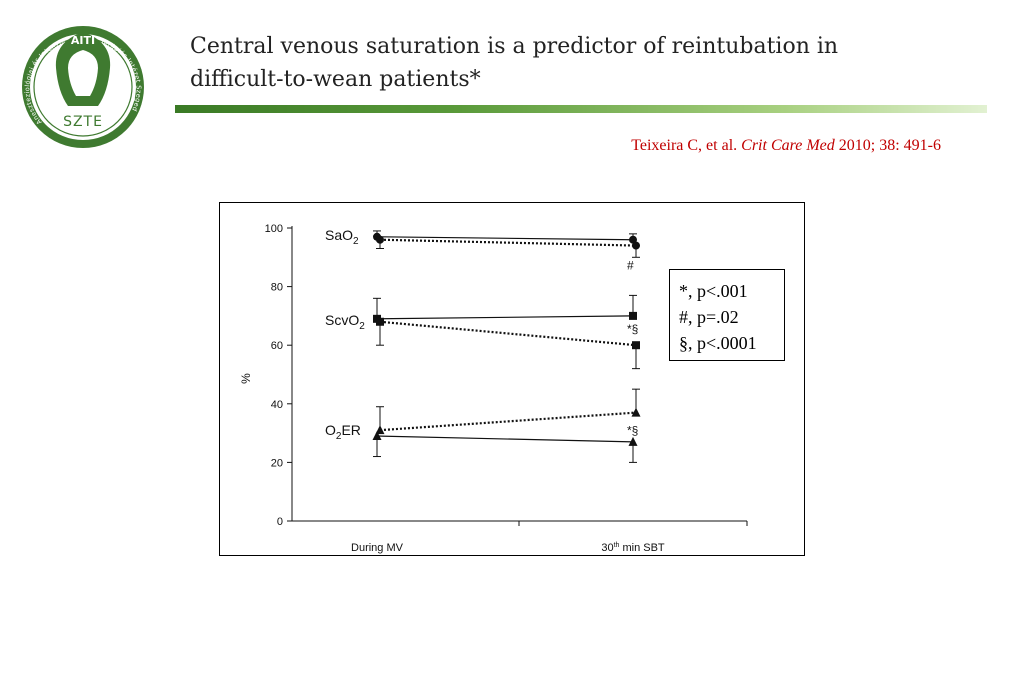 The height and width of the screenshot is (682, 1023). I want to click on title-underline-bar, so click(581, 109).